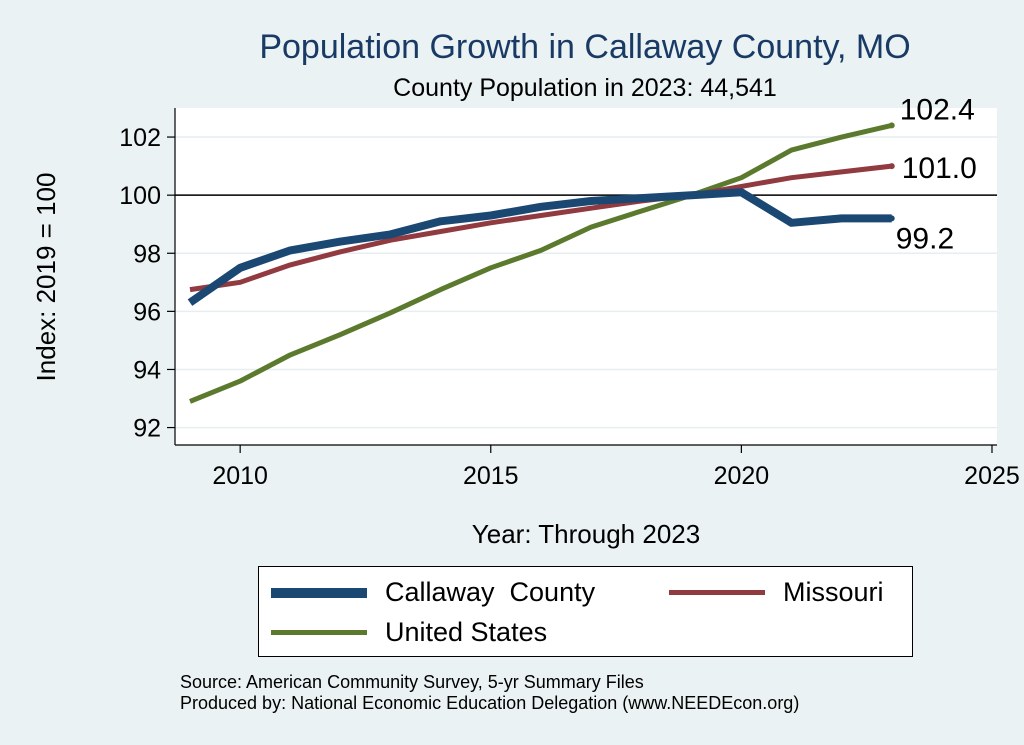 The height and width of the screenshot is (745, 1024). I want to click on legend-label-missouri: Missouri, so click(833, 592).